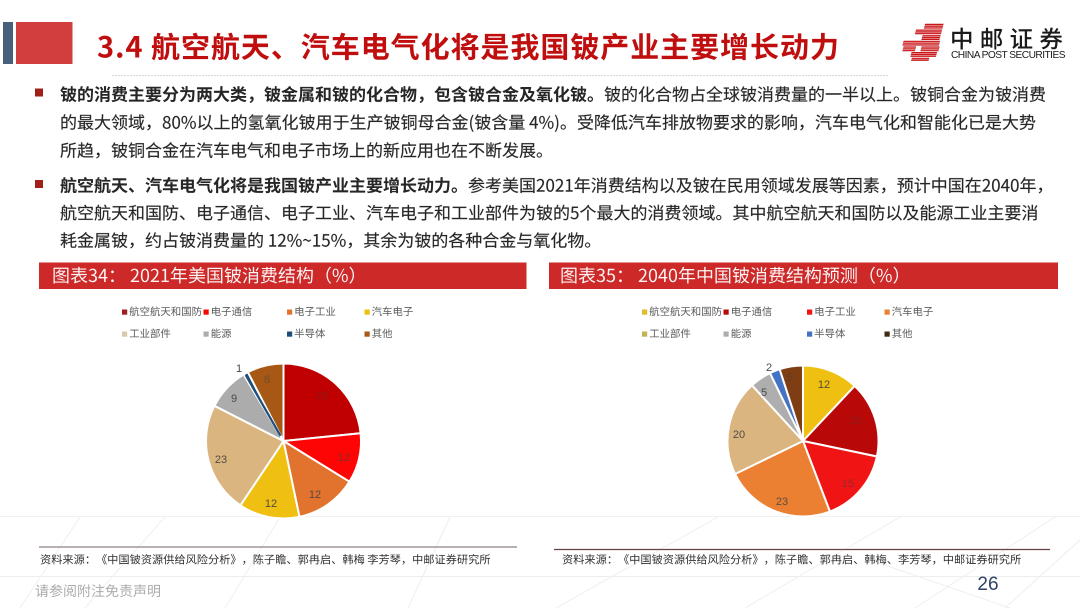 The height and width of the screenshot is (608, 1080). Describe the element at coordinates (239, 369) in the screenshot. I see `svg-text: 1` at that location.